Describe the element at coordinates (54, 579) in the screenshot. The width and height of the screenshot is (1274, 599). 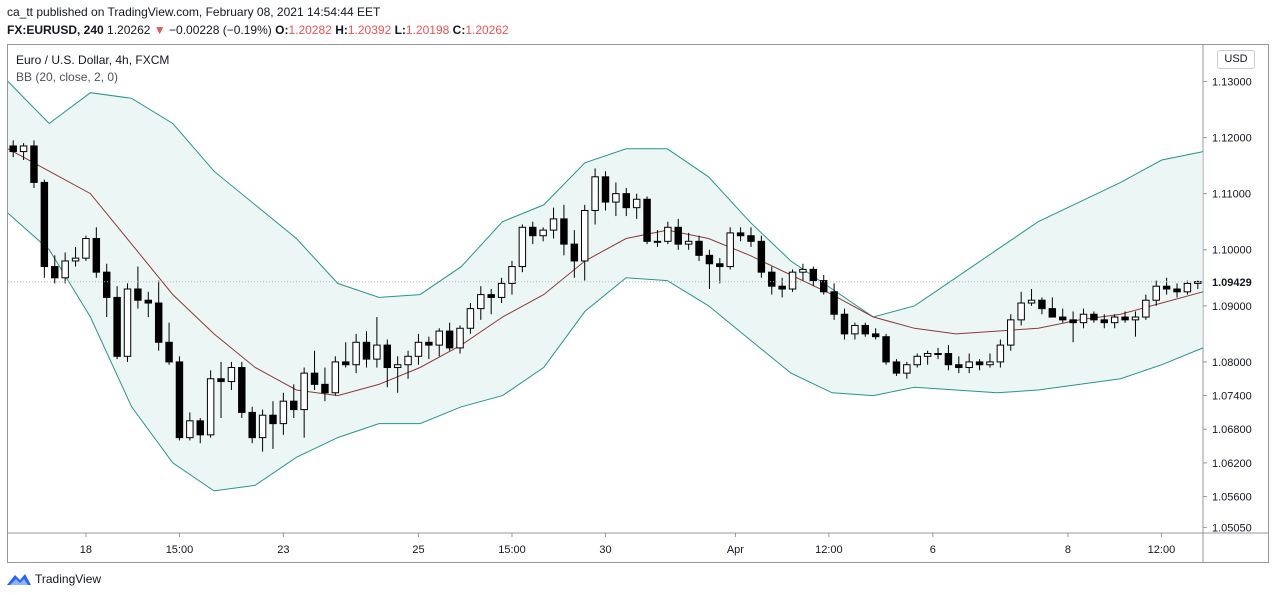
I see `tradingview-branding: TradingView` at that location.